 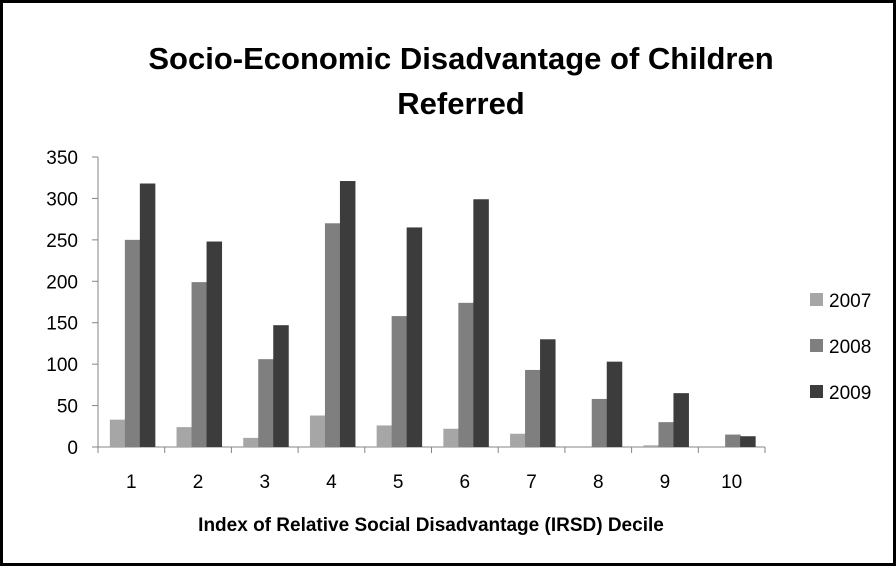 I want to click on x-tick-label: 5, so click(x=398, y=482).